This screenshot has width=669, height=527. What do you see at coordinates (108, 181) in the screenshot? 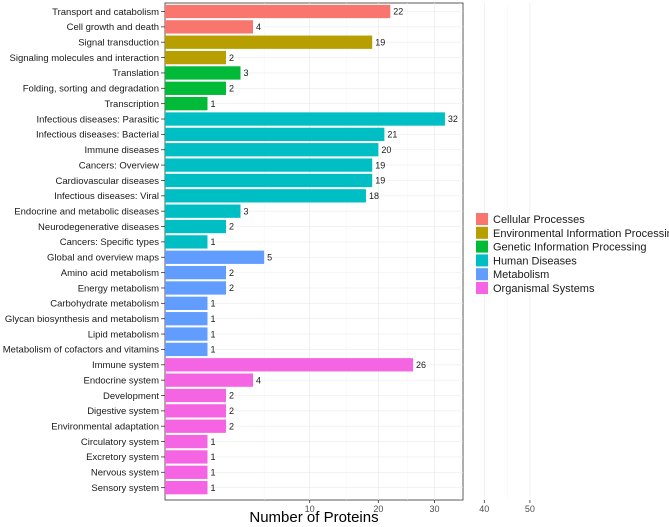
I see `category-label: Cardiovascular diseases` at bounding box center [108, 181].